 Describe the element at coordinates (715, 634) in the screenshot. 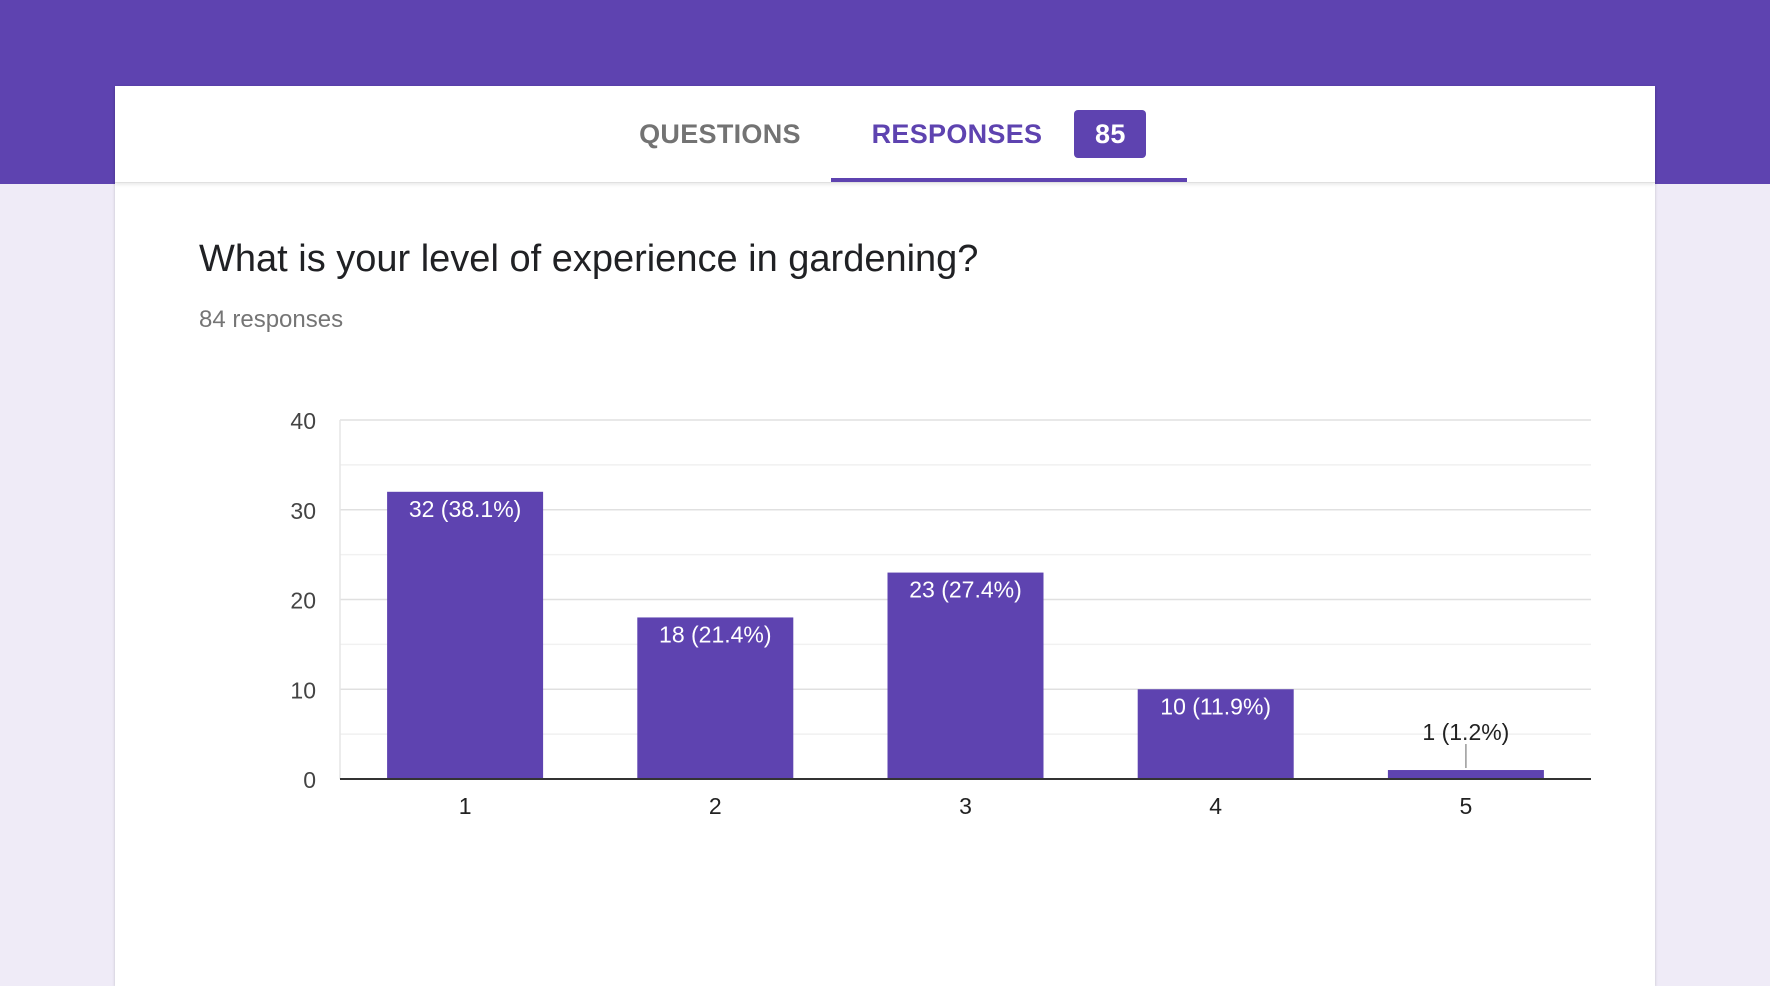

I see `data-label: 18 (21.4%)` at that location.